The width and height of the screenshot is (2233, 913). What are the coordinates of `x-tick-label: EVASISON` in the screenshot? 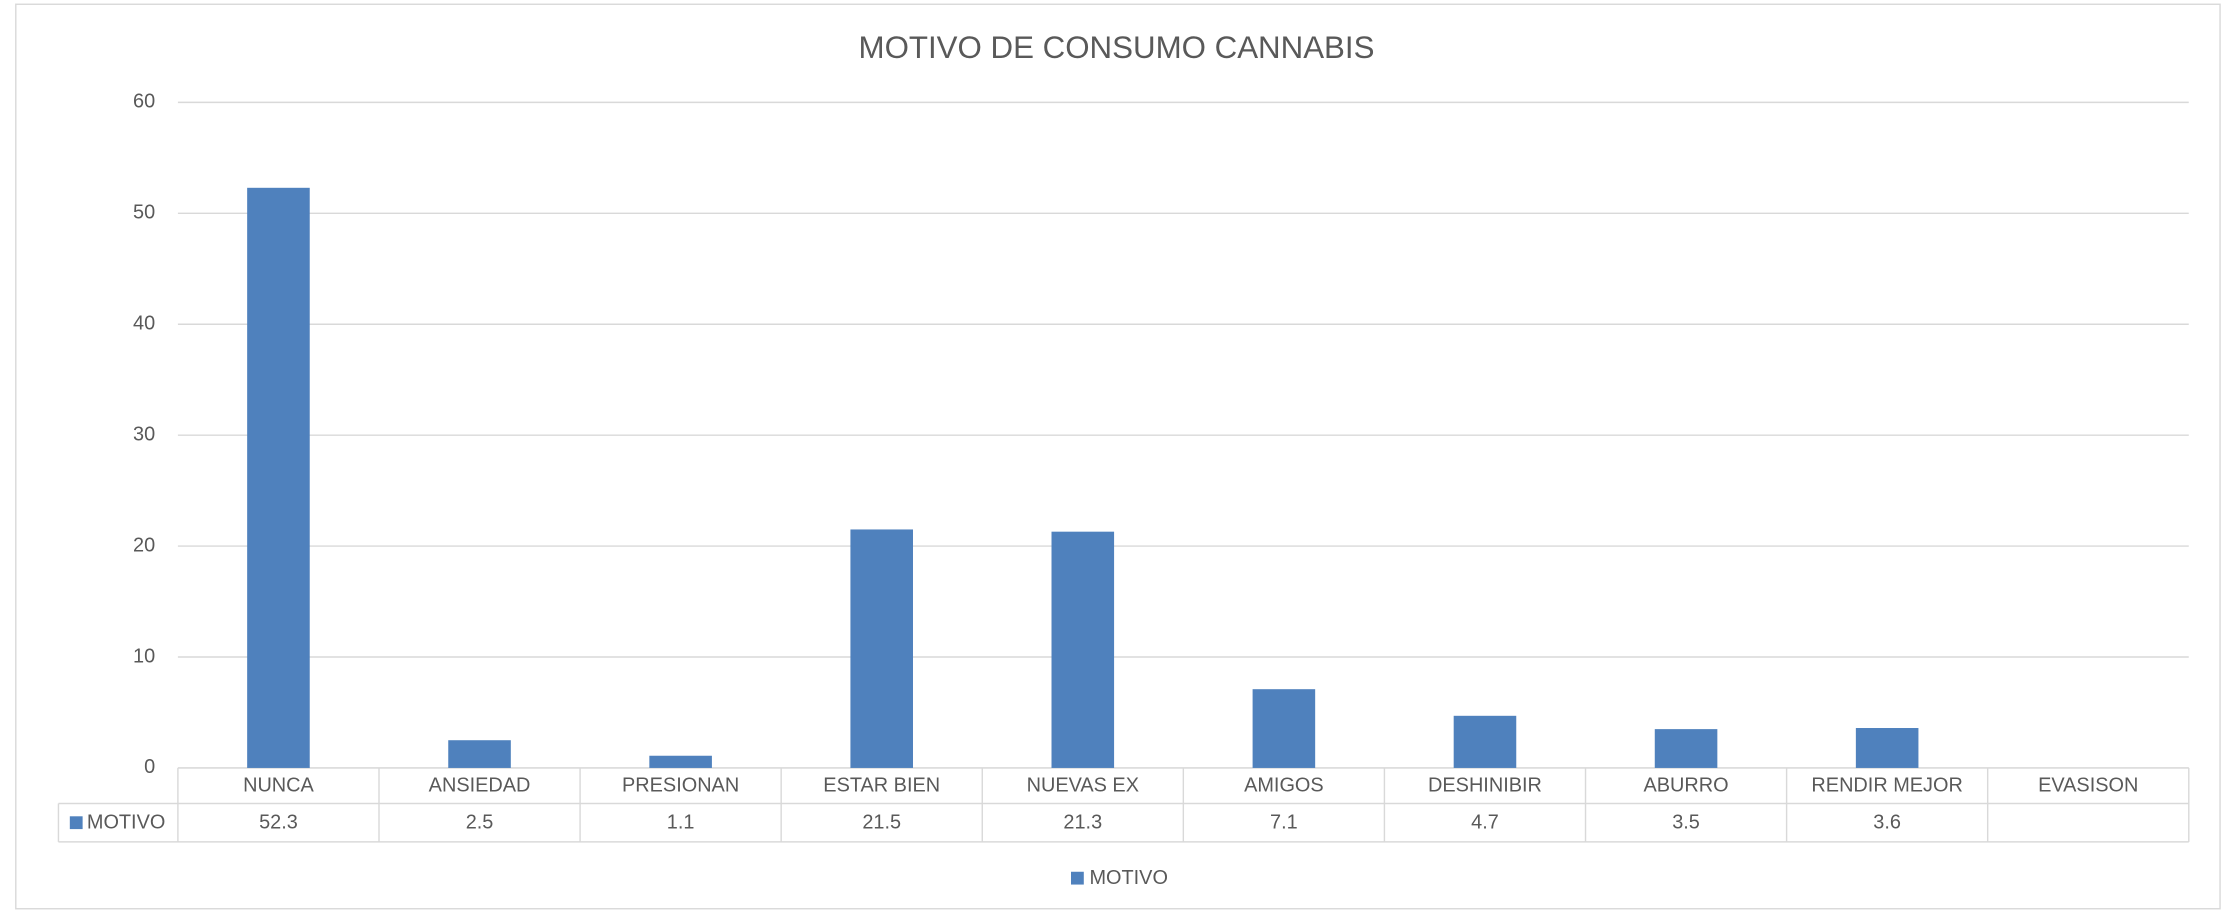 It's located at (2088, 786).